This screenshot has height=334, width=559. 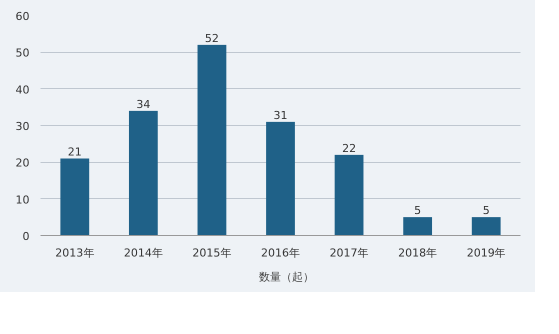 What do you see at coordinates (23, 199) in the screenshot?
I see `y-tick-label: 10` at bounding box center [23, 199].